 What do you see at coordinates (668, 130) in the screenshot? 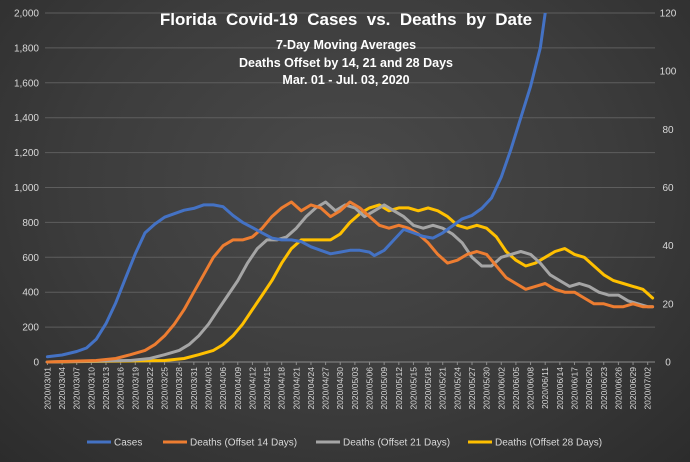
I see `y-right-tick-label: 80` at bounding box center [668, 130].